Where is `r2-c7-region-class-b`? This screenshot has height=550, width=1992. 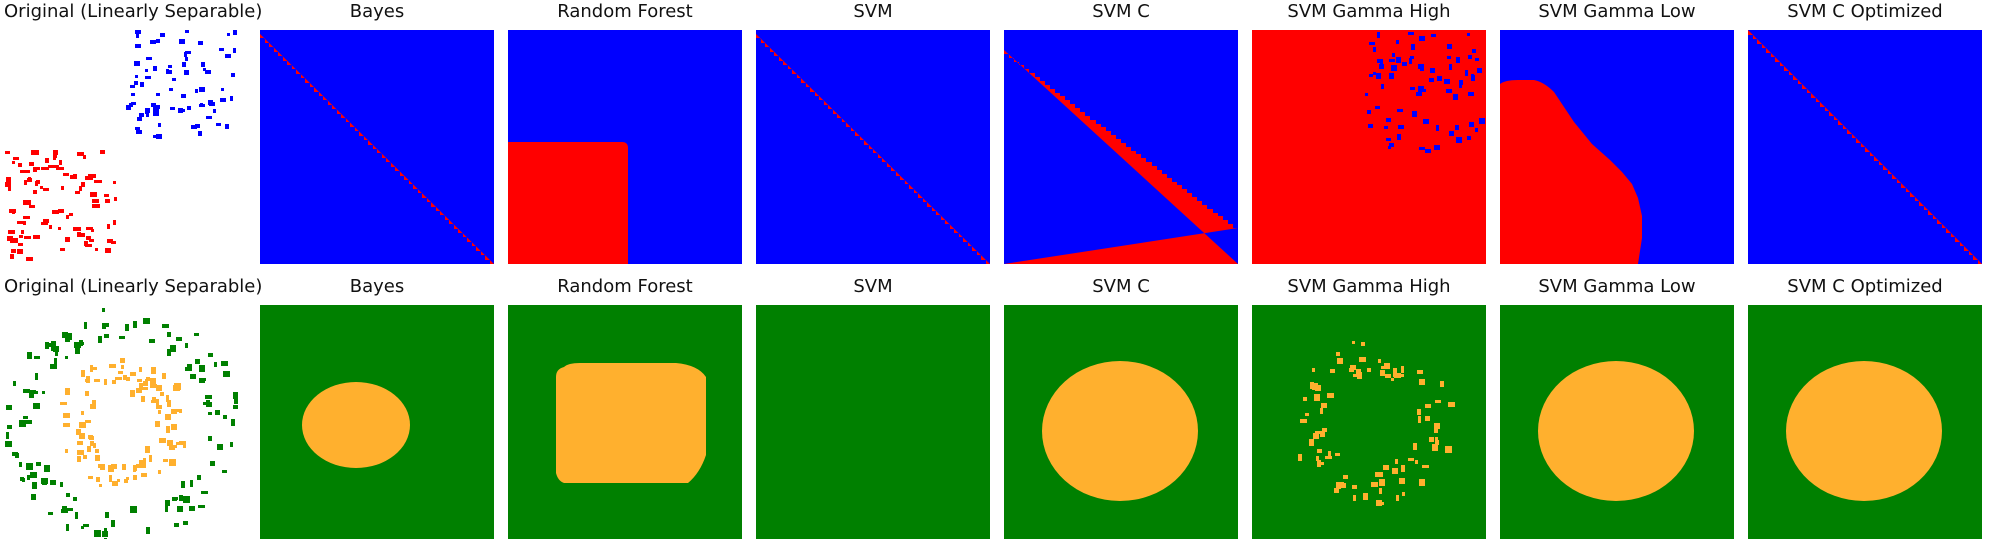
r2-c7-region-class-b is located at coordinates (1616, 431).